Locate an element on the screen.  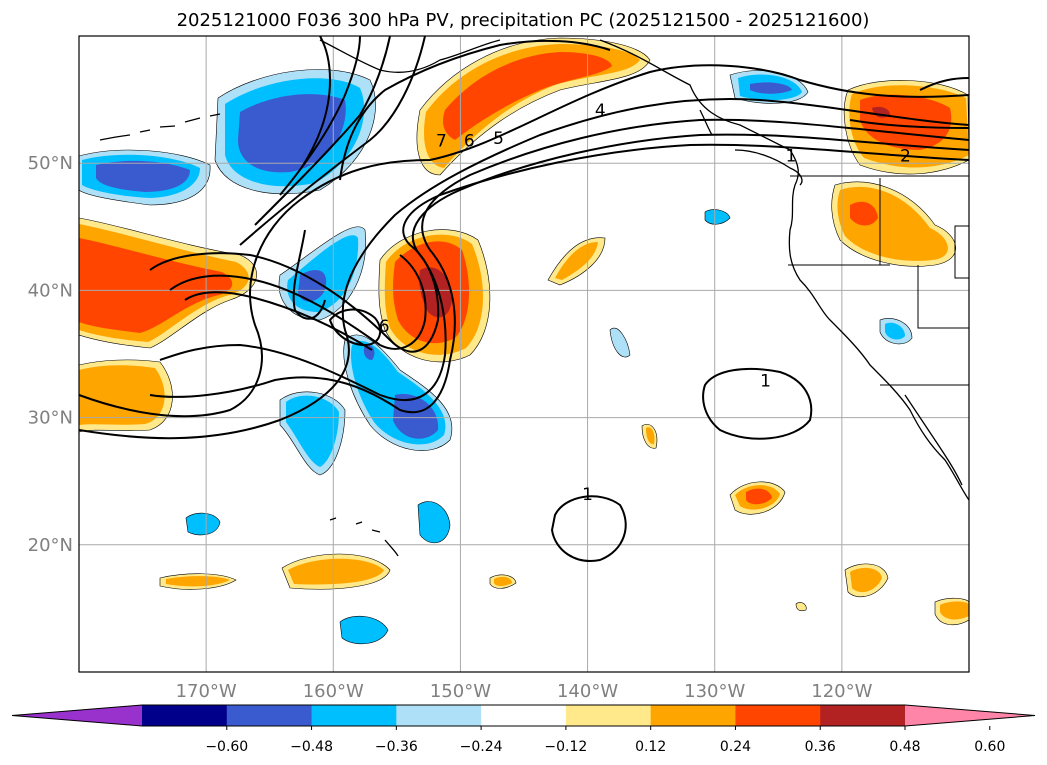
pv-contour-northeast is located at coordinates (944, 84).